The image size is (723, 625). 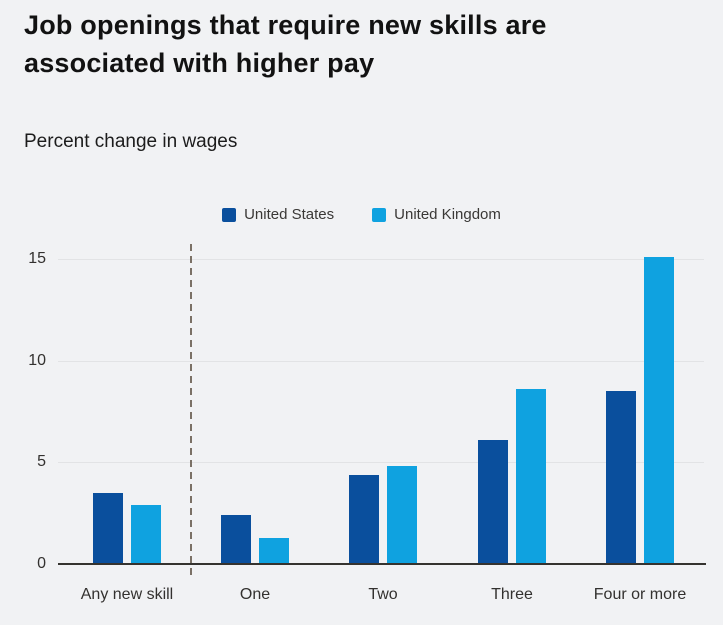 I want to click on separator-dashed-line, so click(x=191, y=411).